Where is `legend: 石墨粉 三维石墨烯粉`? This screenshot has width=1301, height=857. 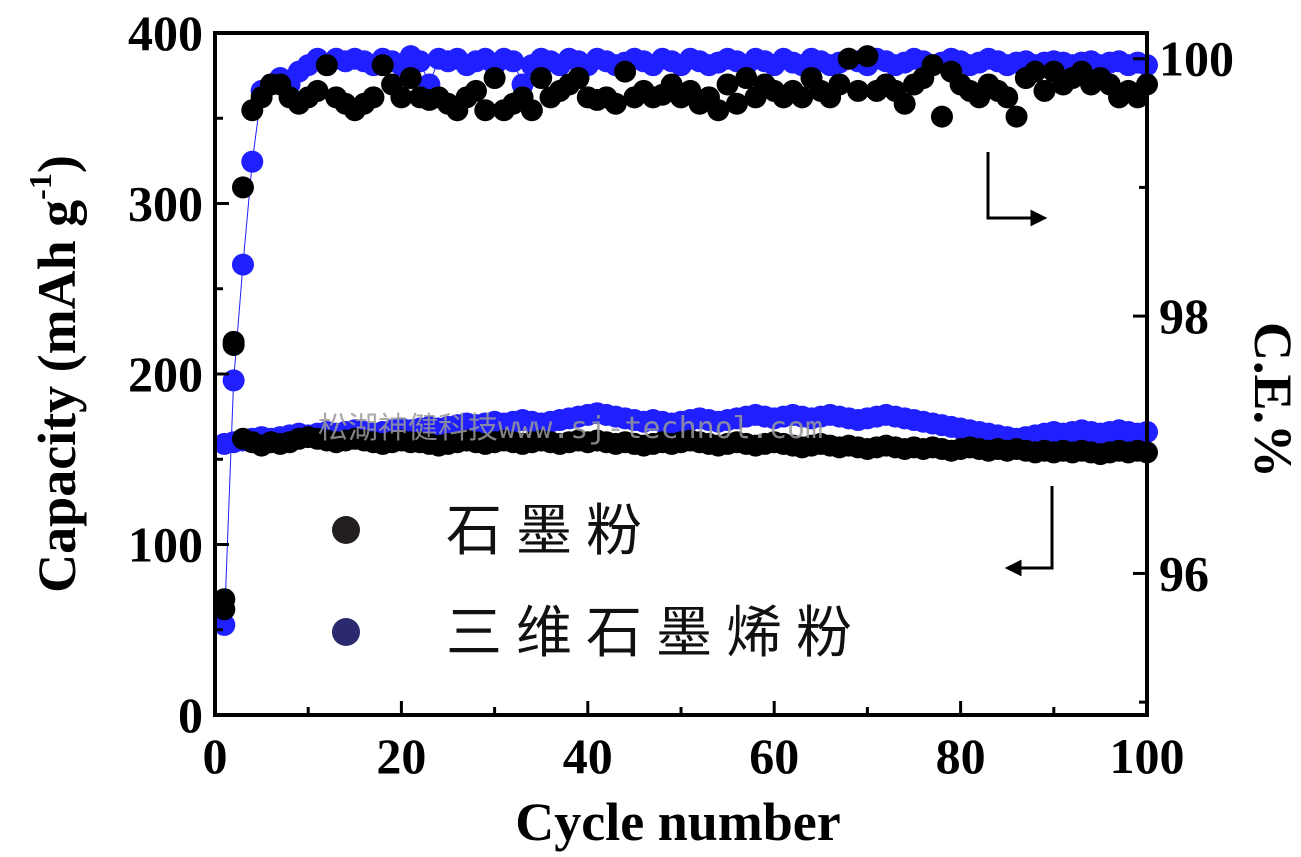 legend: 石墨粉 三维石墨烯粉 is located at coordinates (599, 582).